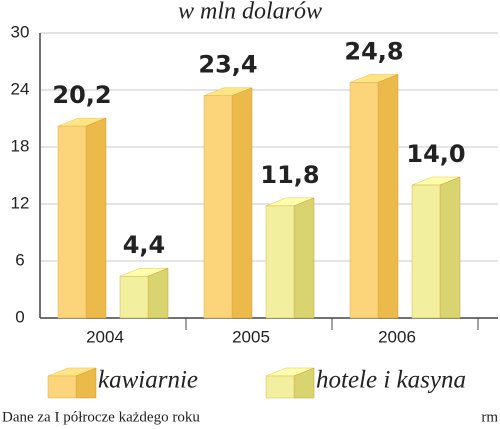 The height and width of the screenshot is (429, 500). I want to click on y-tick-label: 24, so click(20, 88).